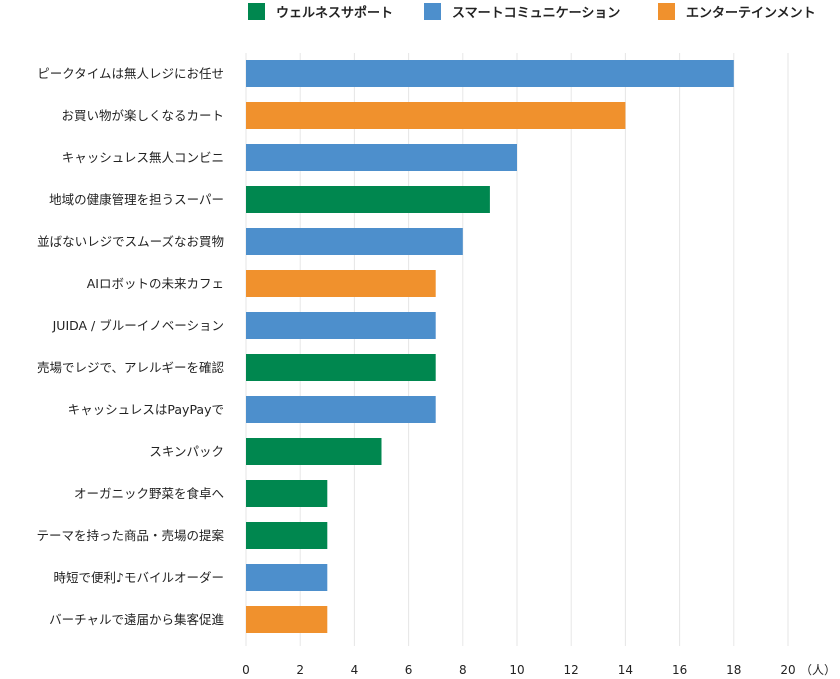 This screenshot has height=679, width=840. I want to click on legend: ウェルネスサポート スマートコミュニケーション エンターテインメント, so click(532, 12).